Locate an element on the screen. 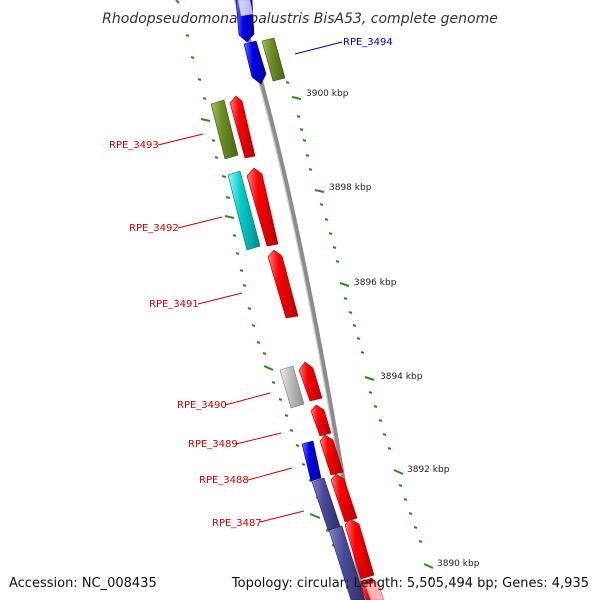  tick-label: 3892 kbp is located at coordinates (428, 470).